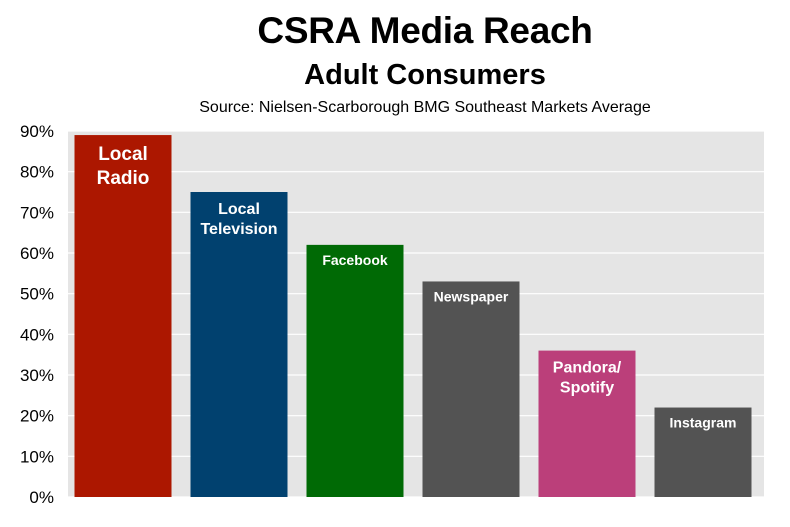 This screenshot has width=790, height=527. Describe the element at coordinates (471, 296) in the screenshot. I see `bar-label: Newspaper` at that location.